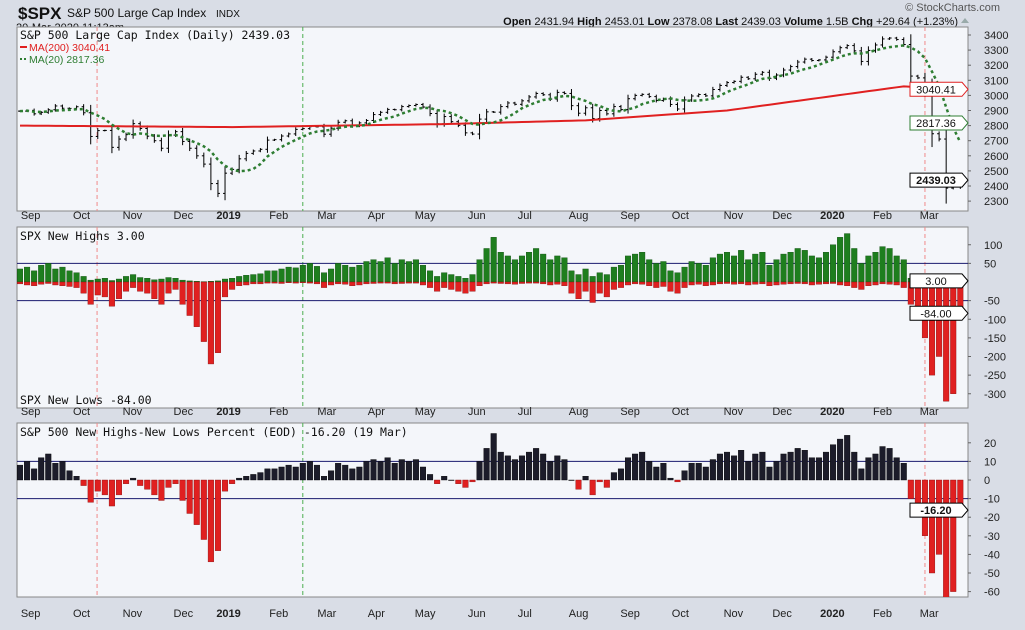  Describe the element at coordinates (782, 412) in the screenshot. I see `x-axis-label: Dec` at that location.